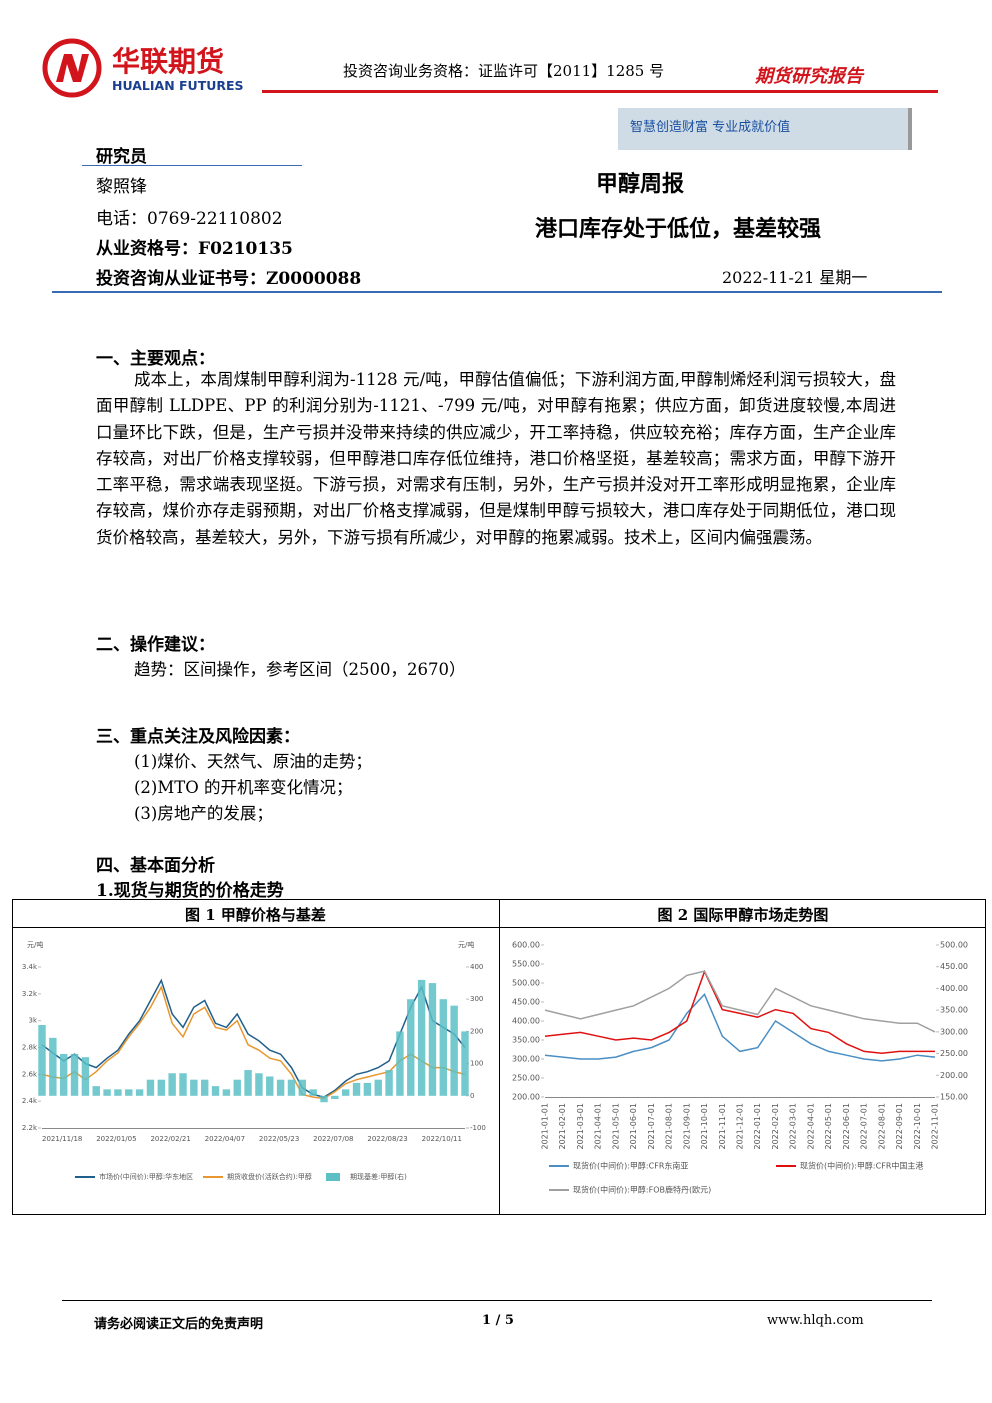 Image resolution: width=992 pixels, height=1403 pixels. Describe the element at coordinates (269, 1176) in the screenshot. I see `legend-label: 期货收盘价(活跃合约):甲醇` at that location.